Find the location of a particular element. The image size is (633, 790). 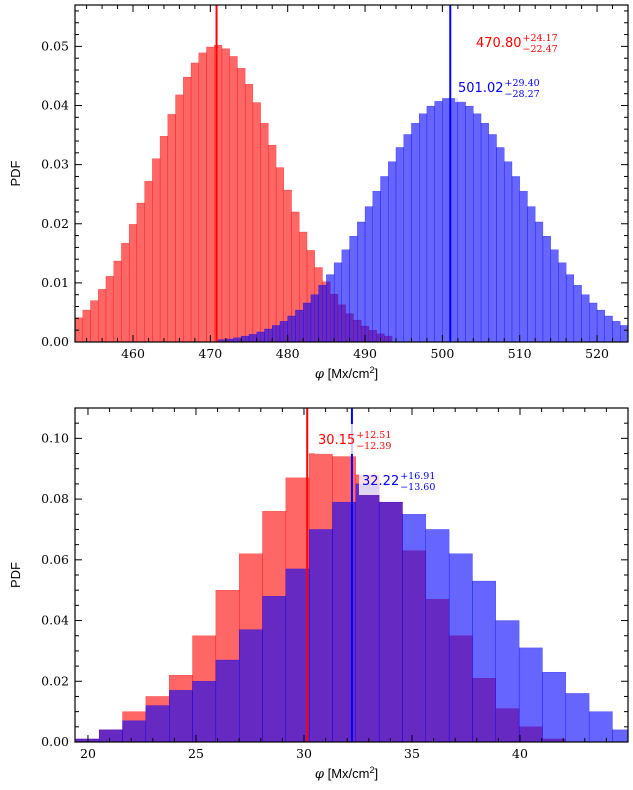

x-tick-label: 460 is located at coordinates (133, 353).